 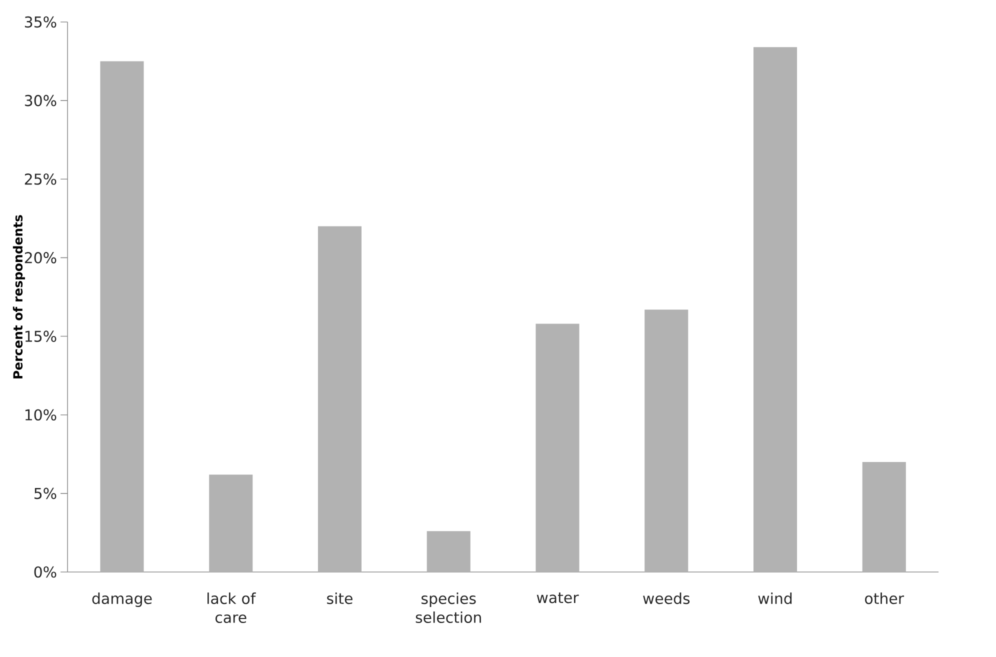 I want to click on y-tick-label: 25%, so click(x=40, y=179).